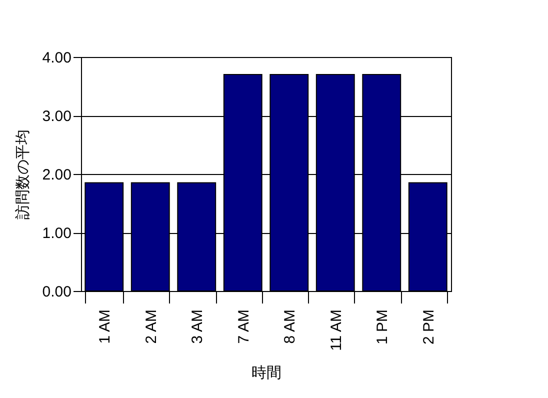 This screenshot has width=548, height=398. I want to click on x-axis-title: 時間, so click(267, 373).